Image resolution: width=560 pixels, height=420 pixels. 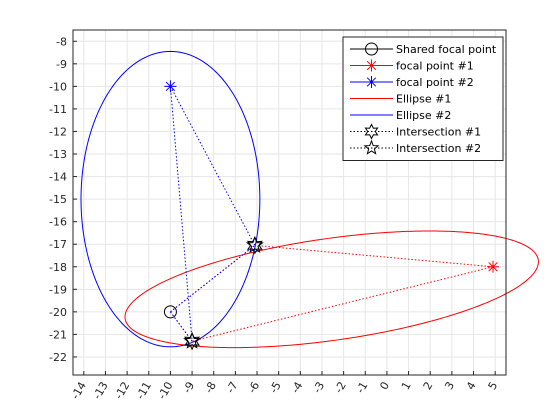 What do you see at coordinates (471, 386) in the screenshot?
I see `x-tick-label: 4` at bounding box center [471, 386].